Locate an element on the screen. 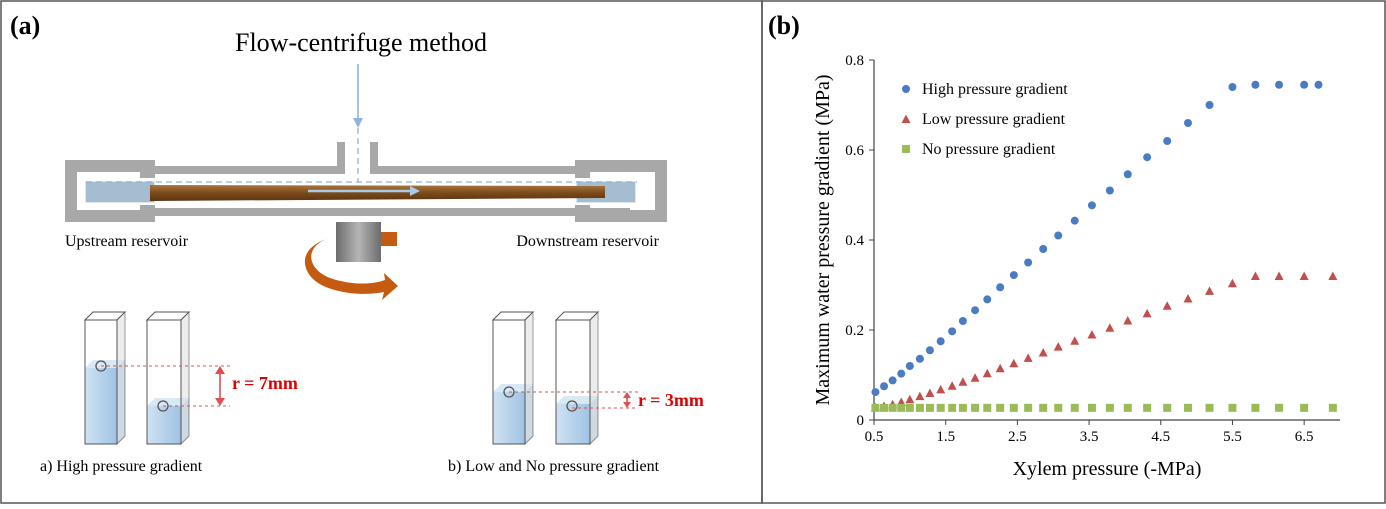 This screenshot has height=509, width=1386. y-tick-label: 0.8 is located at coordinates (854, 61).